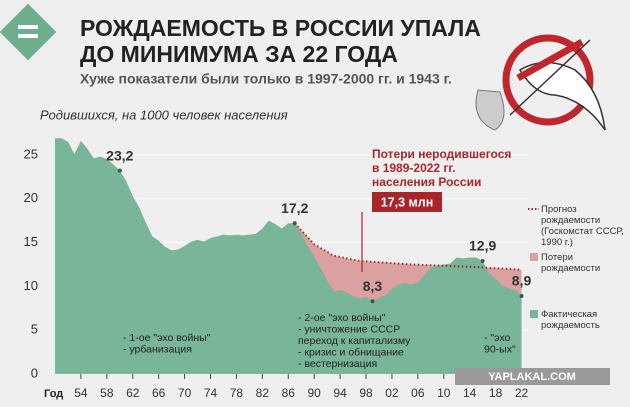 The width and height of the screenshot is (630, 407). I want to click on callout-text: в 1989-2022 гг., so click(414, 168).